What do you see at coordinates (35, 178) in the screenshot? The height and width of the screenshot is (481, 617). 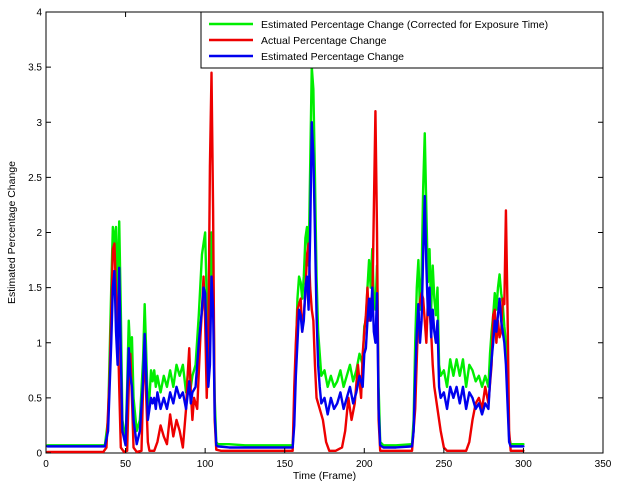 I see `y-tick-label: 2.5` at bounding box center [35, 178].